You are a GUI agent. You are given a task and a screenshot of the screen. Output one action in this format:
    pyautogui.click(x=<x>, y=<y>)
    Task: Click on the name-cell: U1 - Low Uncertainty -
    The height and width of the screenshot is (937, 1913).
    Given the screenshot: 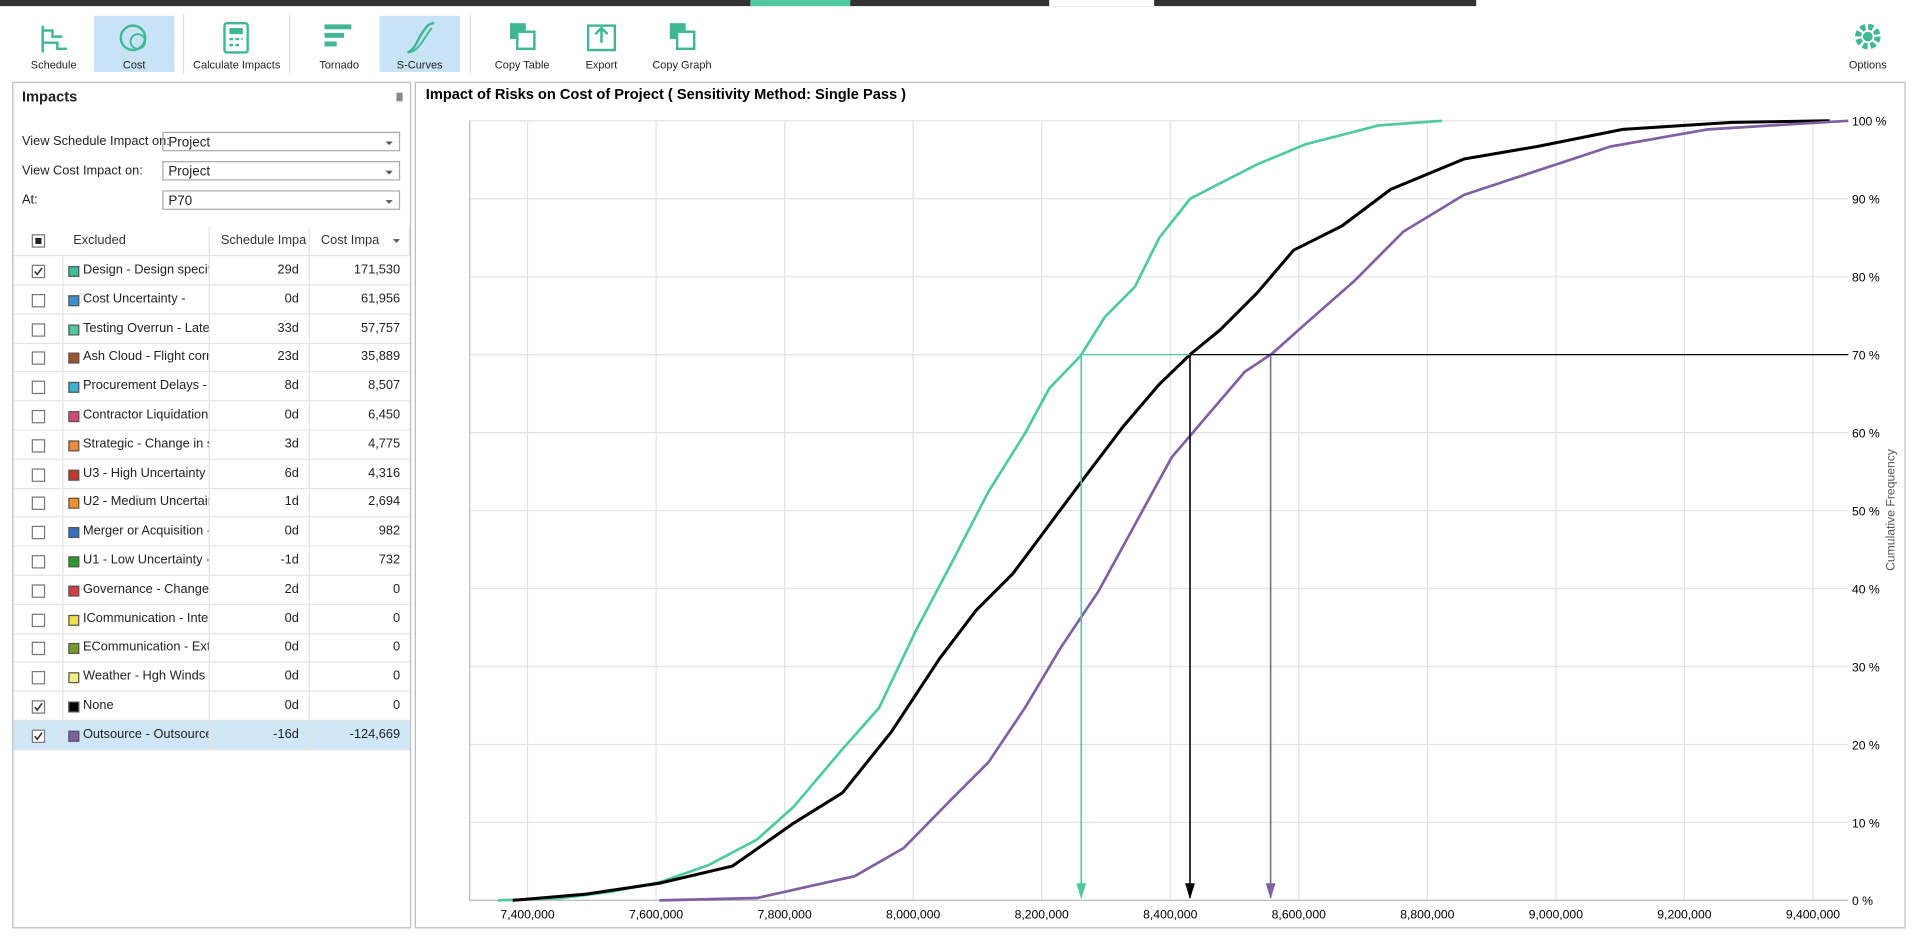 What is the action you would take?
    pyautogui.click(x=136, y=561)
    